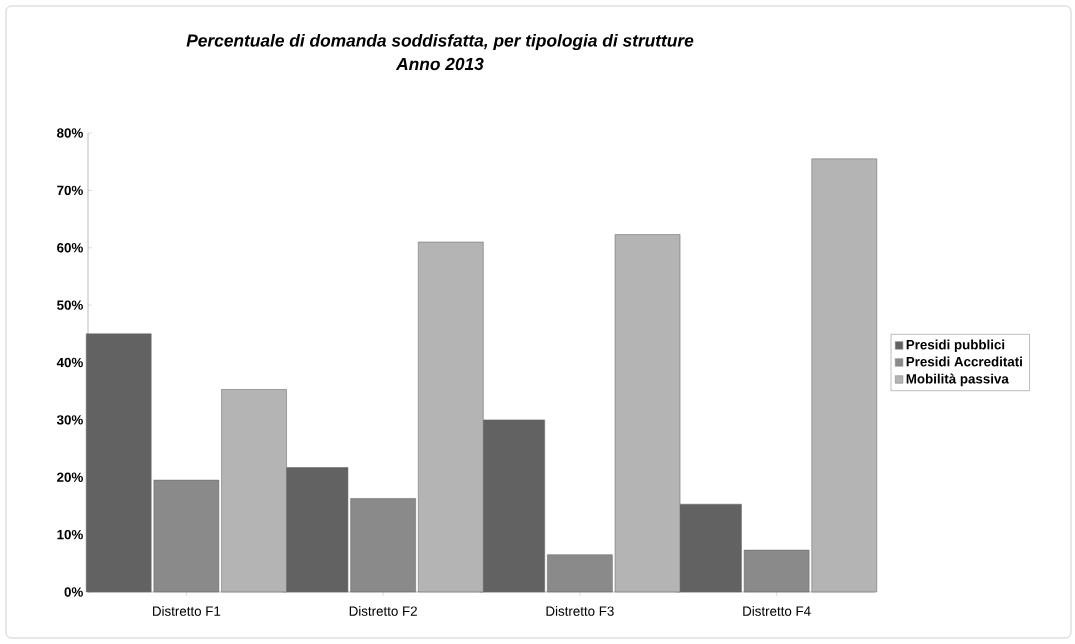 The width and height of the screenshot is (1075, 644). I want to click on x-tick-label: Distretto F2, so click(383, 611).